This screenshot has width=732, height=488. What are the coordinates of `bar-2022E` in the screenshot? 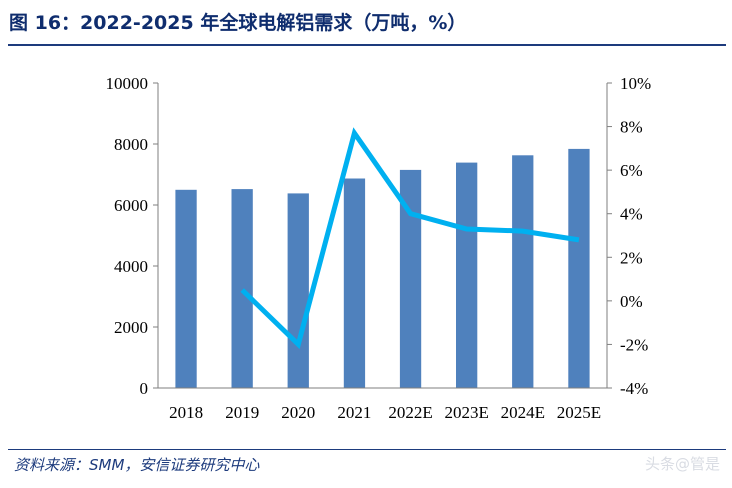 It's located at (410, 278).